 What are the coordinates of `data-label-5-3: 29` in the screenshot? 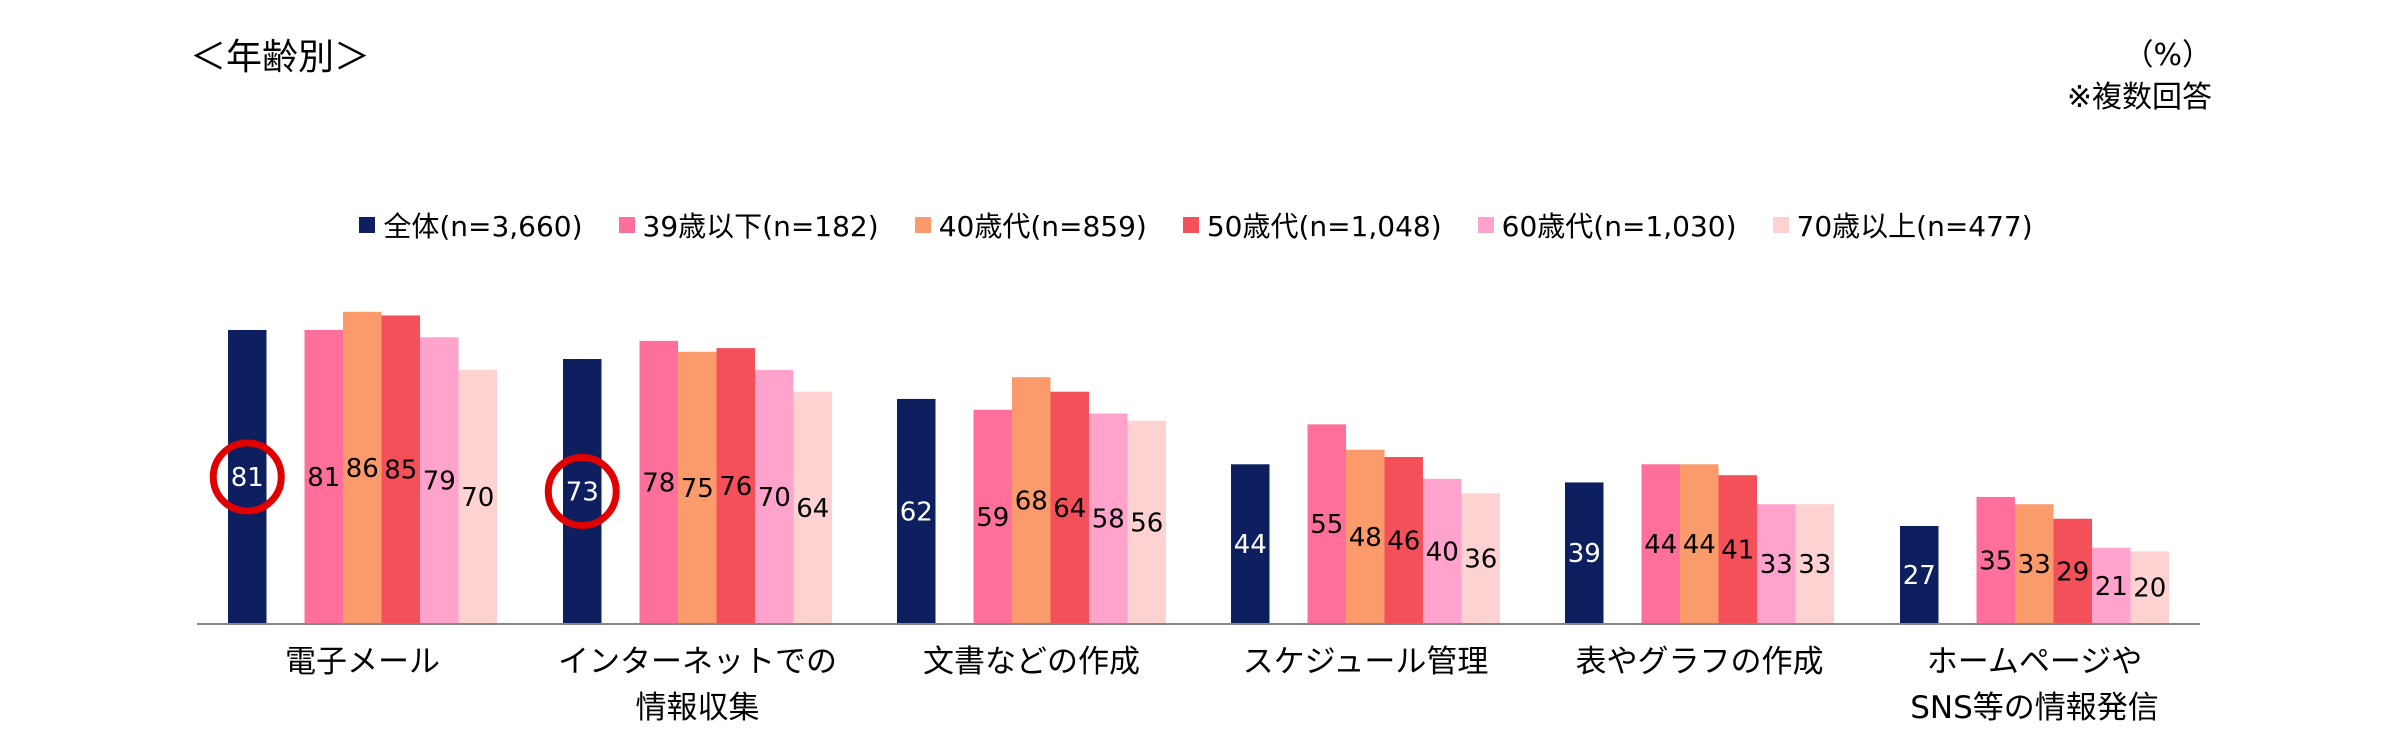 It's located at (2072, 572).